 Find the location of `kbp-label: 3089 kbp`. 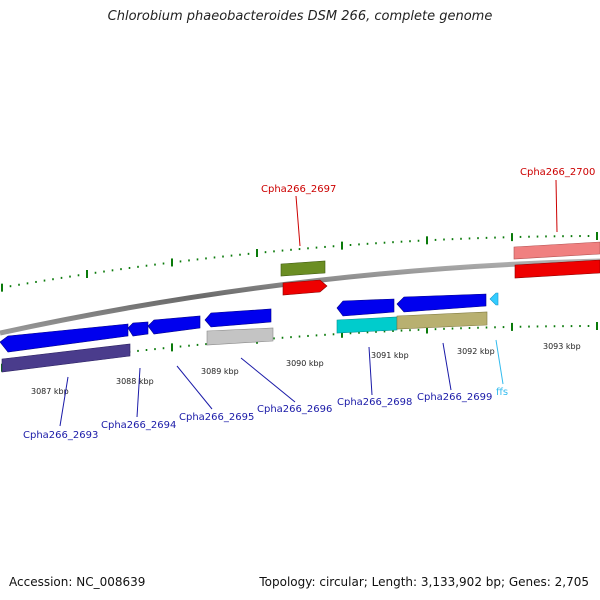

kbp-label: 3089 kbp is located at coordinates (220, 371).